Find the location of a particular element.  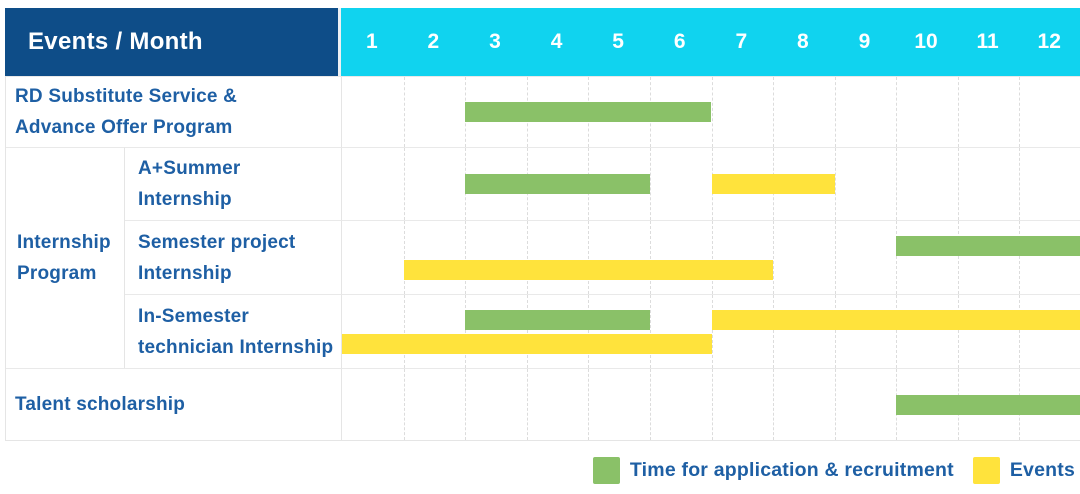

month-header-12: 12 is located at coordinates (1049, 41).